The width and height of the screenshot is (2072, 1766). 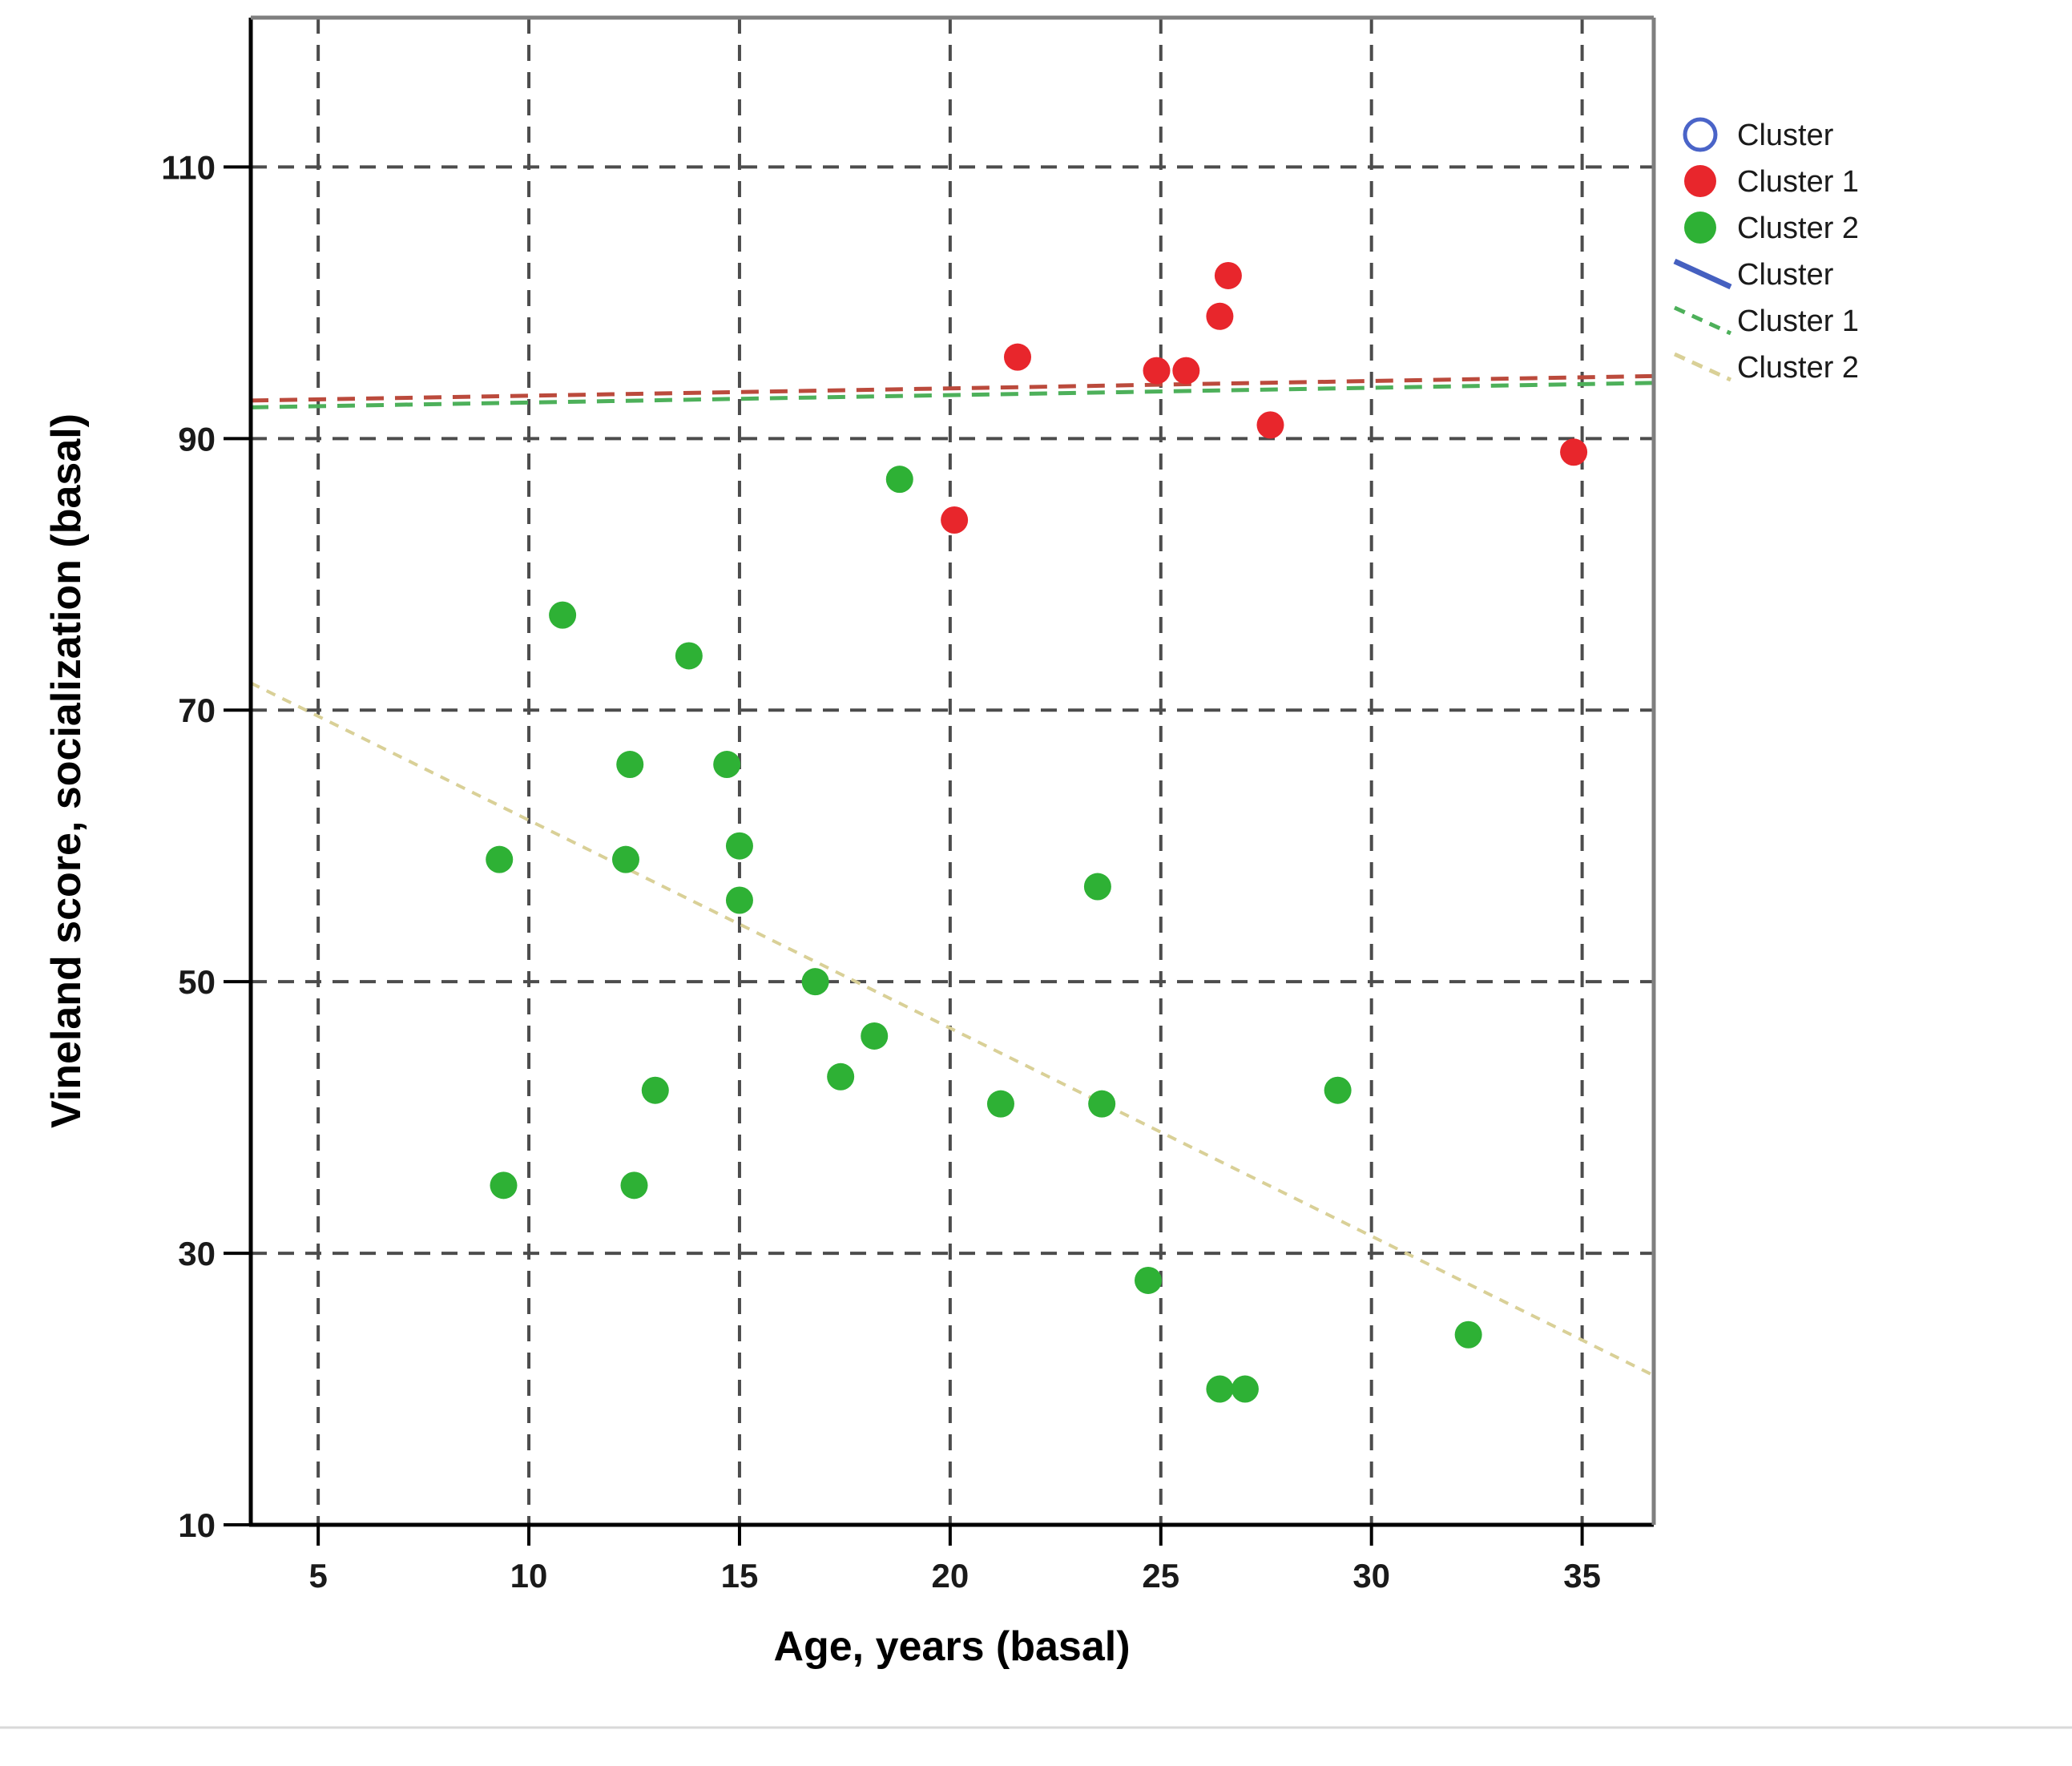 What do you see at coordinates (317, 1576) in the screenshot?
I see `x-tick-label-5: 5` at bounding box center [317, 1576].